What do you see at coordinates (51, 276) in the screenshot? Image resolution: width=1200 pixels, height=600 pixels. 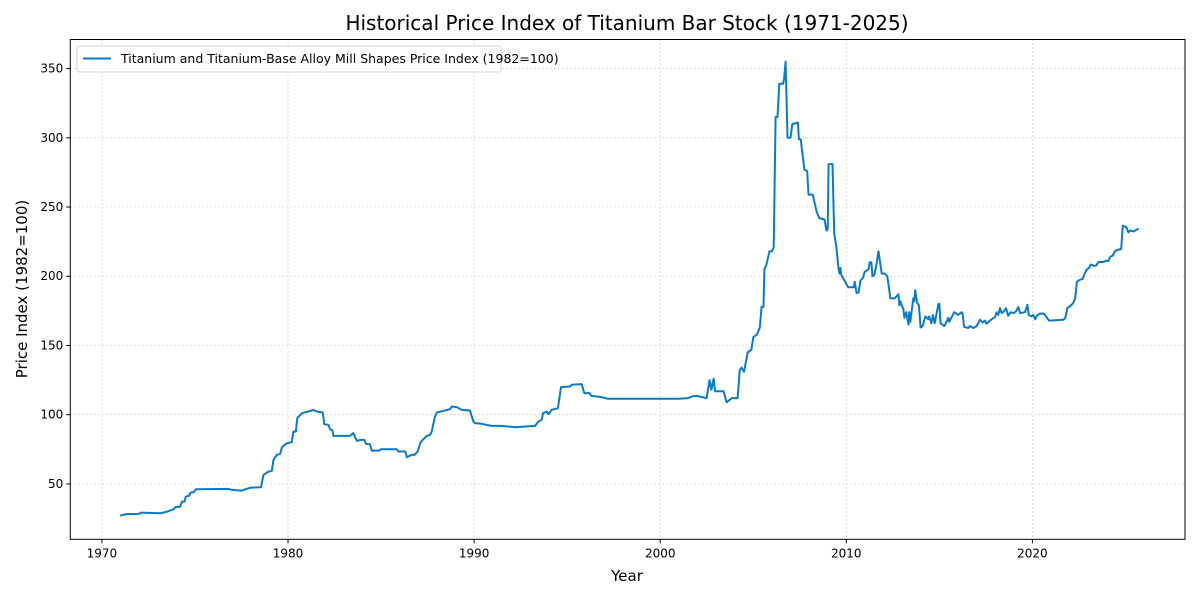 I see `y-tick-label: 200` at bounding box center [51, 276].